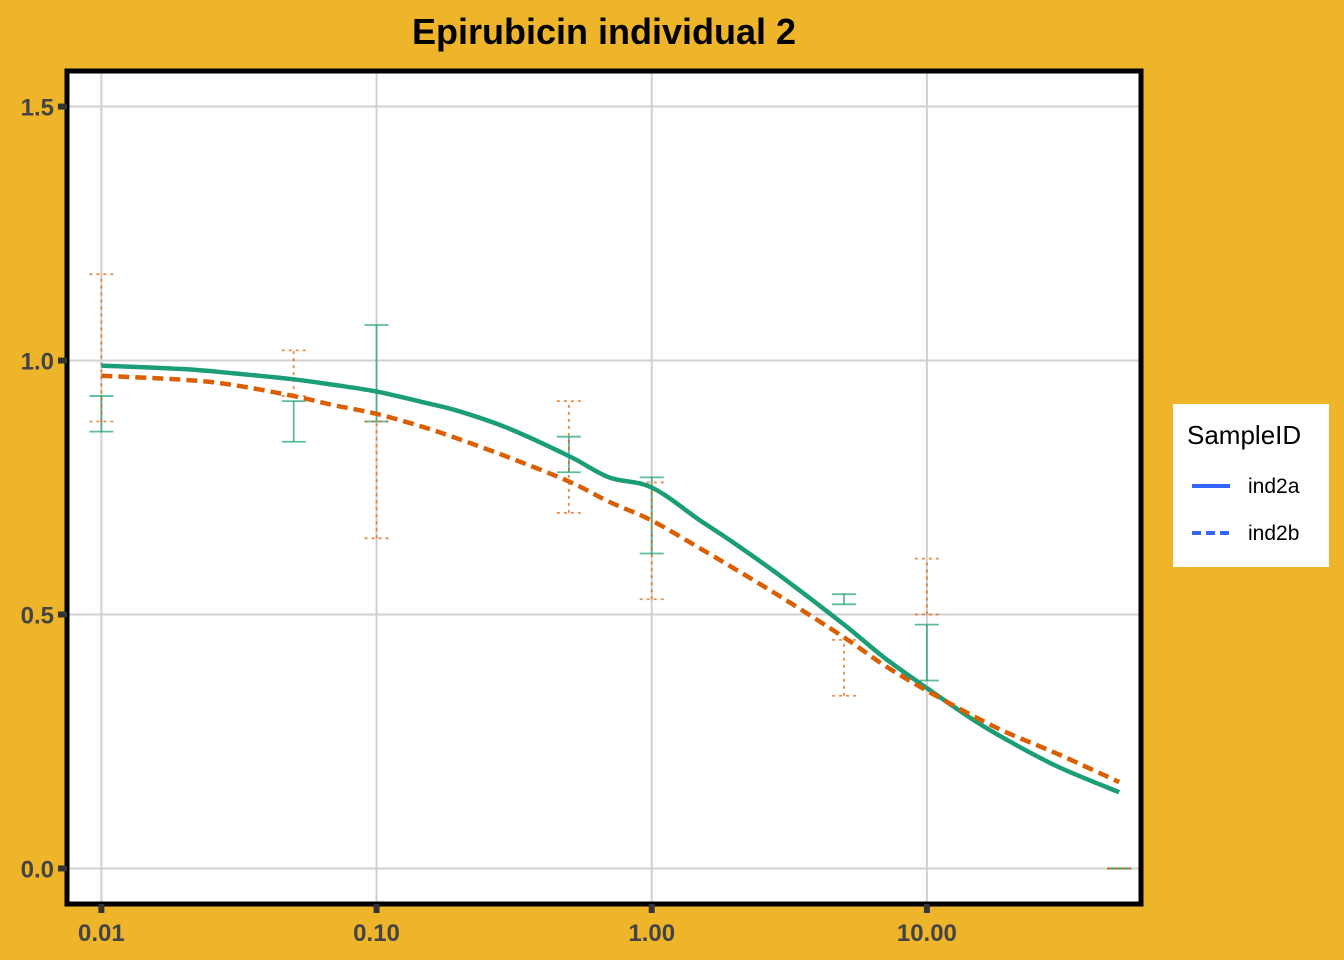 Image resolution: width=1344 pixels, height=960 pixels. I want to click on legend-title: SampleID, so click(1244, 435).